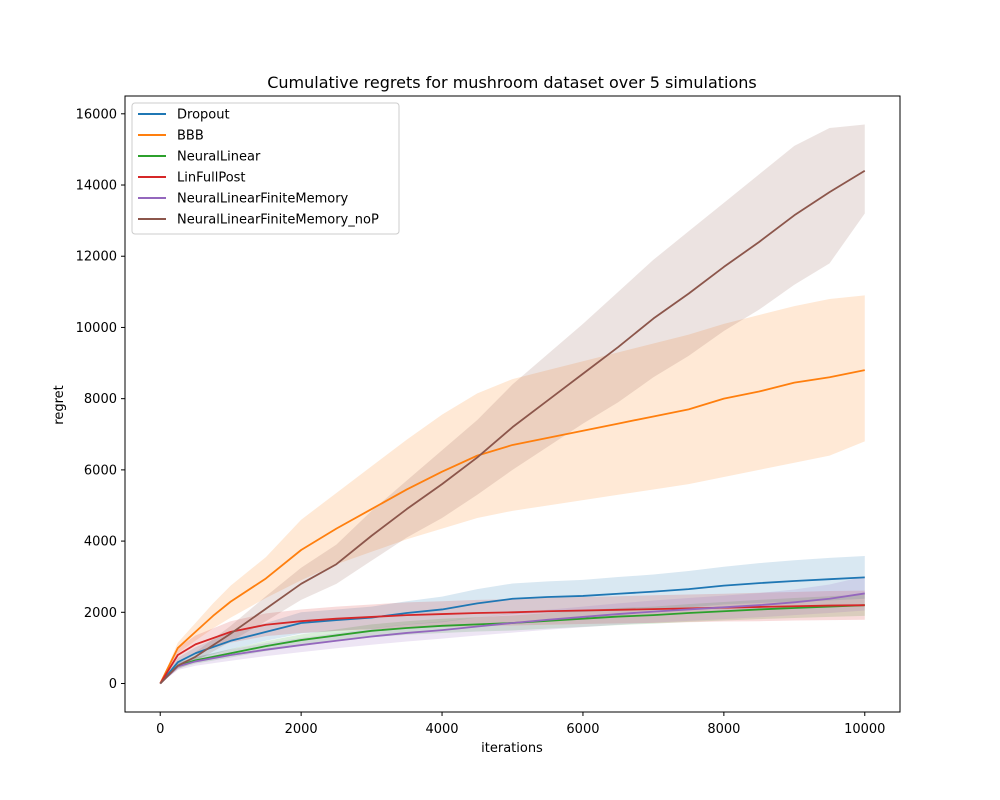 This screenshot has height=800, width=1000. I want to click on series-line-neurallinearfinitememory, so click(512, 638).